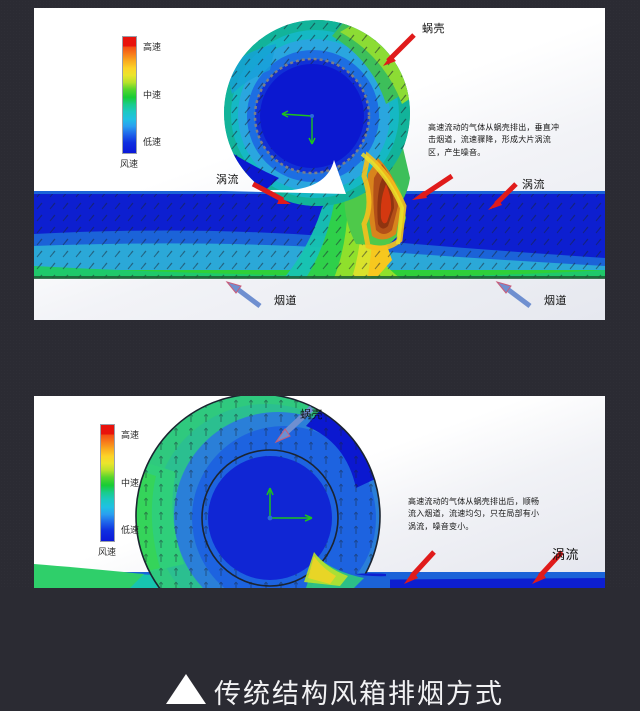  What do you see at coordinates (359, 694) in the screenshot?
I see `page-title: 传统结构风箱排烟方式` at bounding box center [359, 694].